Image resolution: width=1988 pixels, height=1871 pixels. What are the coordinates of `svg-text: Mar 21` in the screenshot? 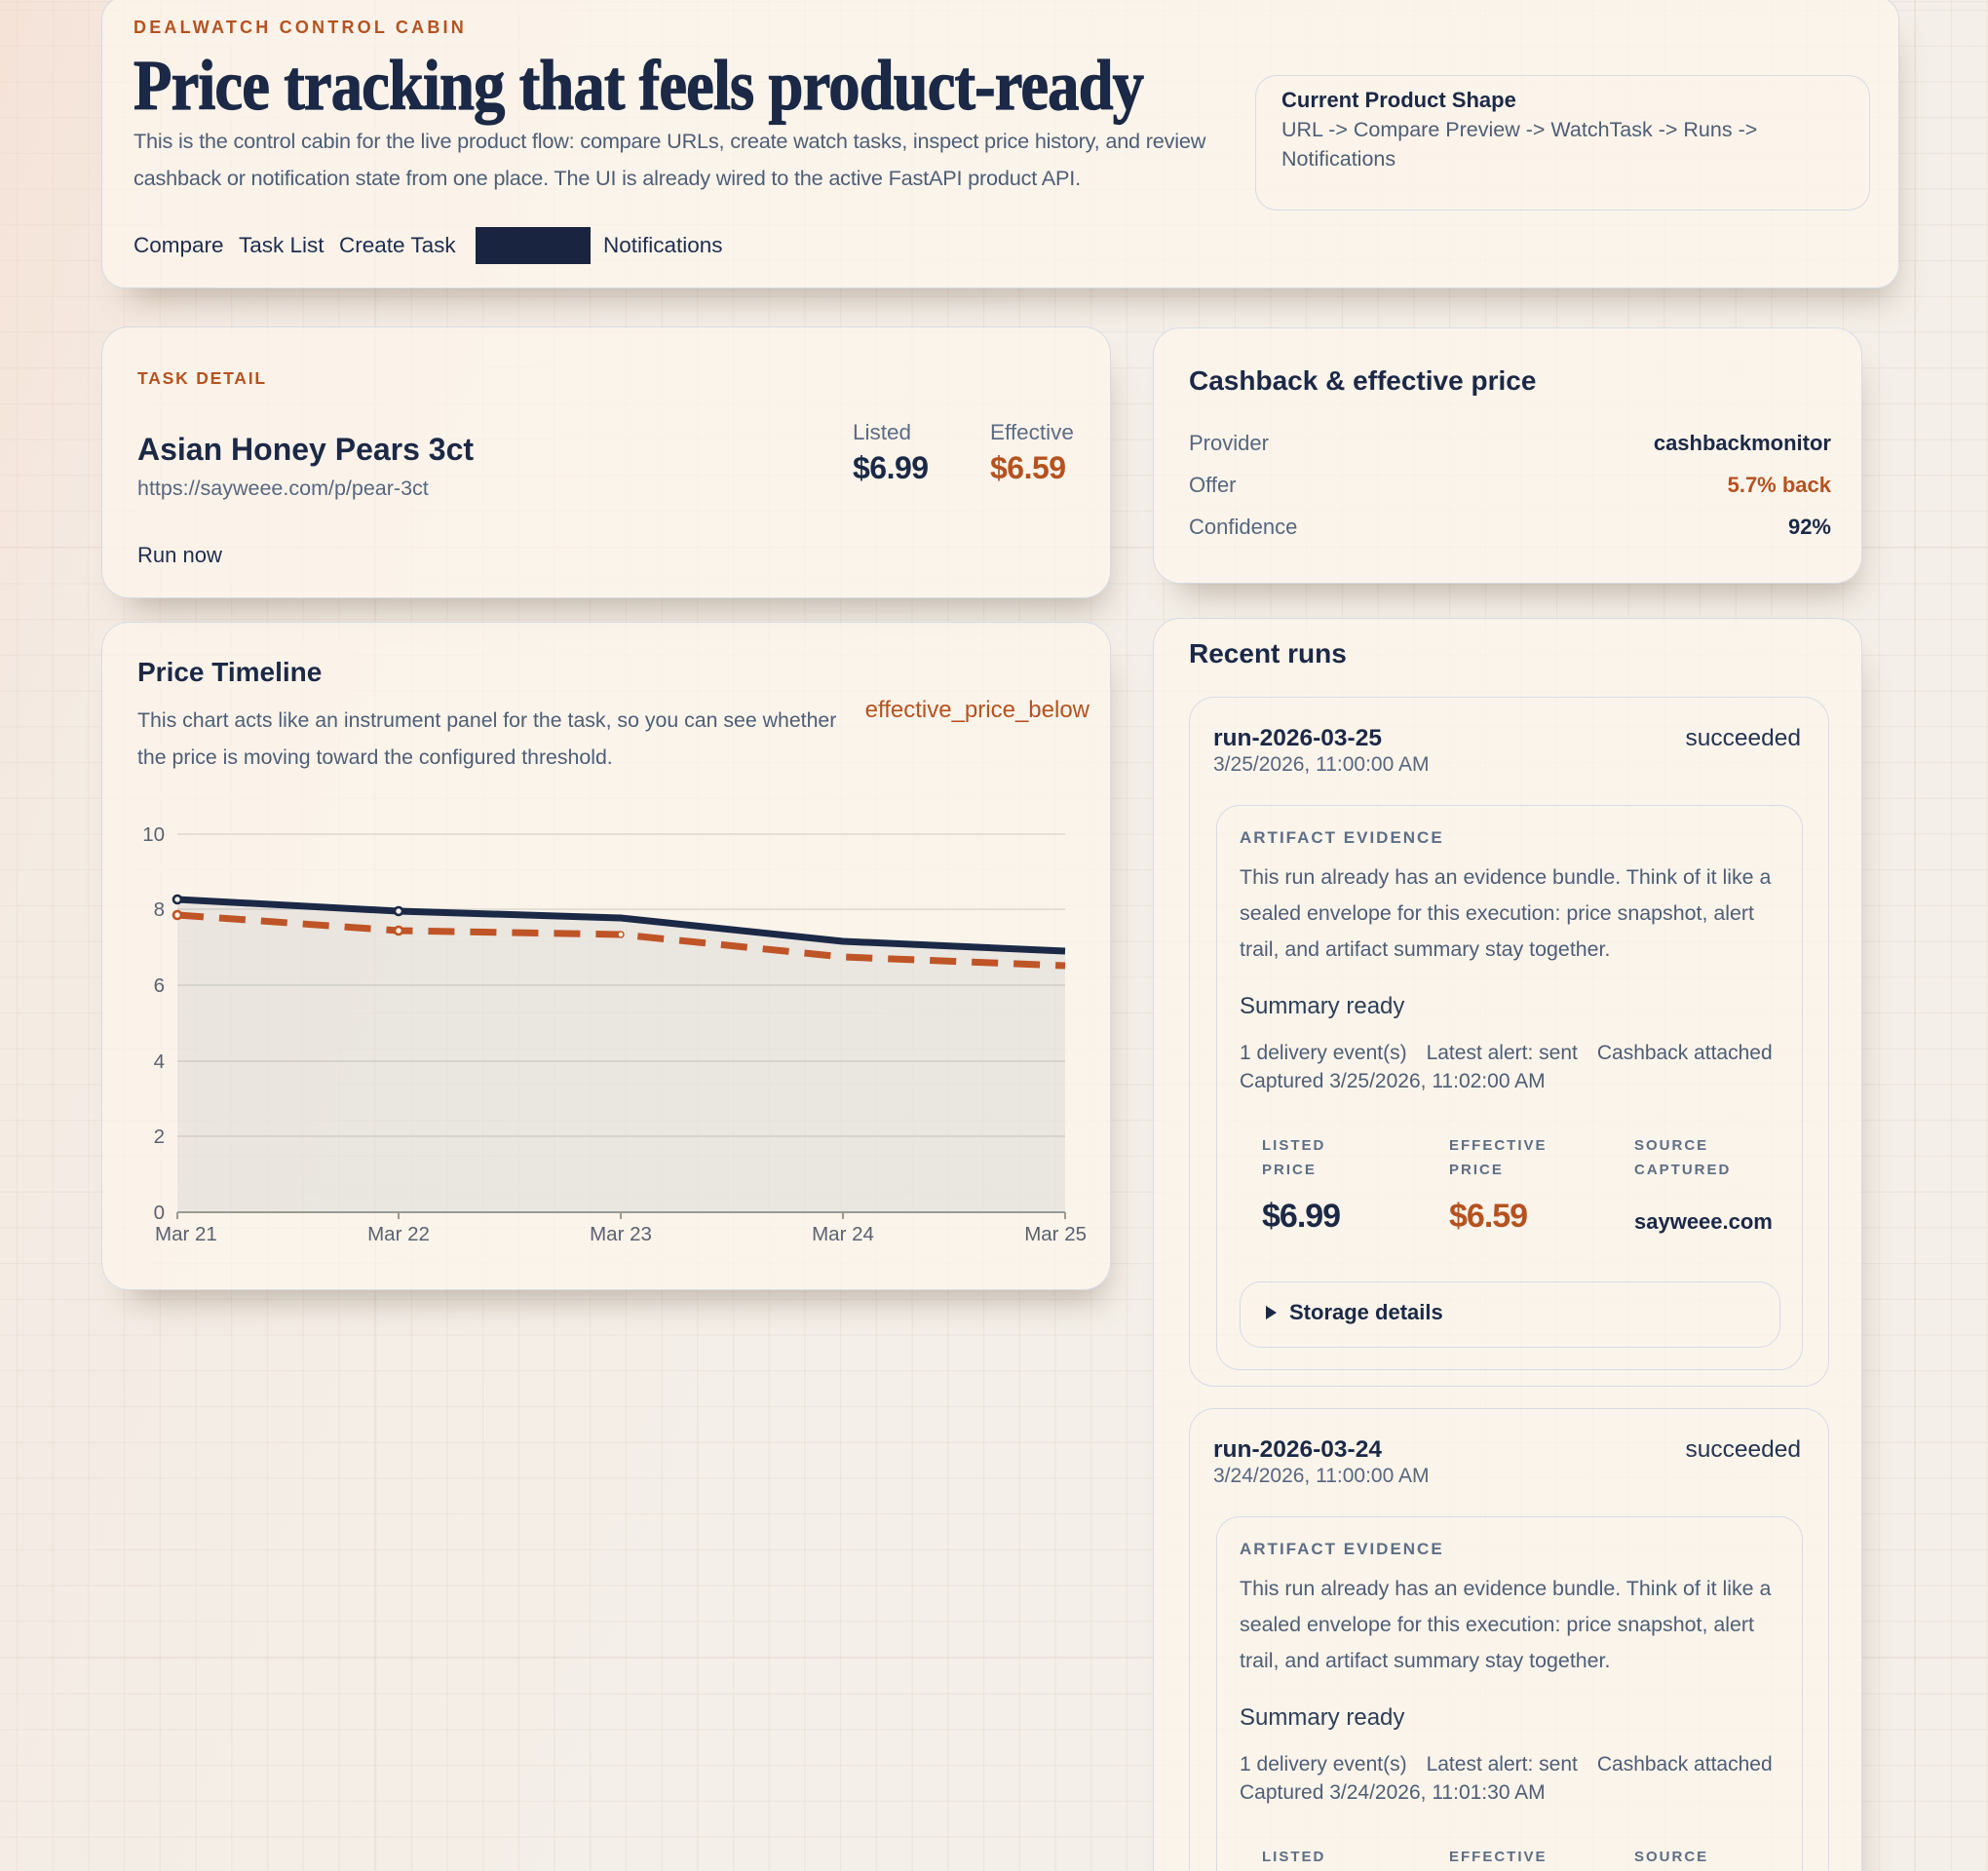 It's located at (186, 1234).